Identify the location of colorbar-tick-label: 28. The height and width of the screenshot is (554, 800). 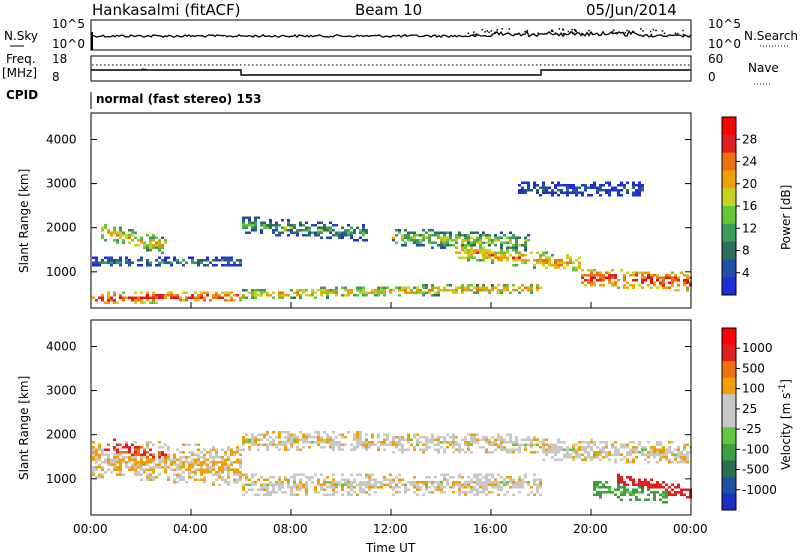
(749, 139).